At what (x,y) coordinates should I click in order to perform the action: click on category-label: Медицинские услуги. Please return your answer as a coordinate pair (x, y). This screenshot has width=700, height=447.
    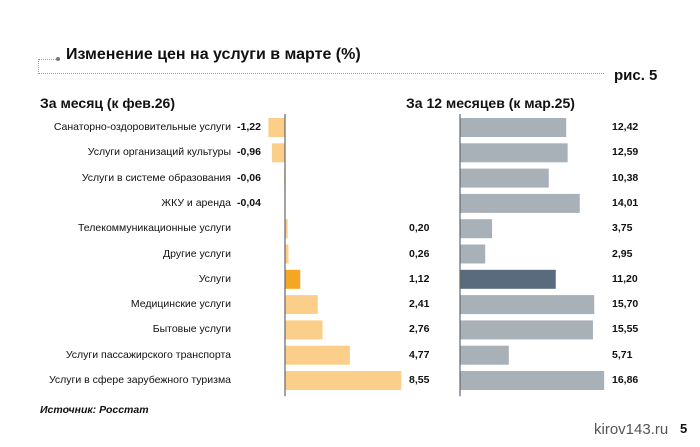
    Looking at the image, I should click on (180, 304).